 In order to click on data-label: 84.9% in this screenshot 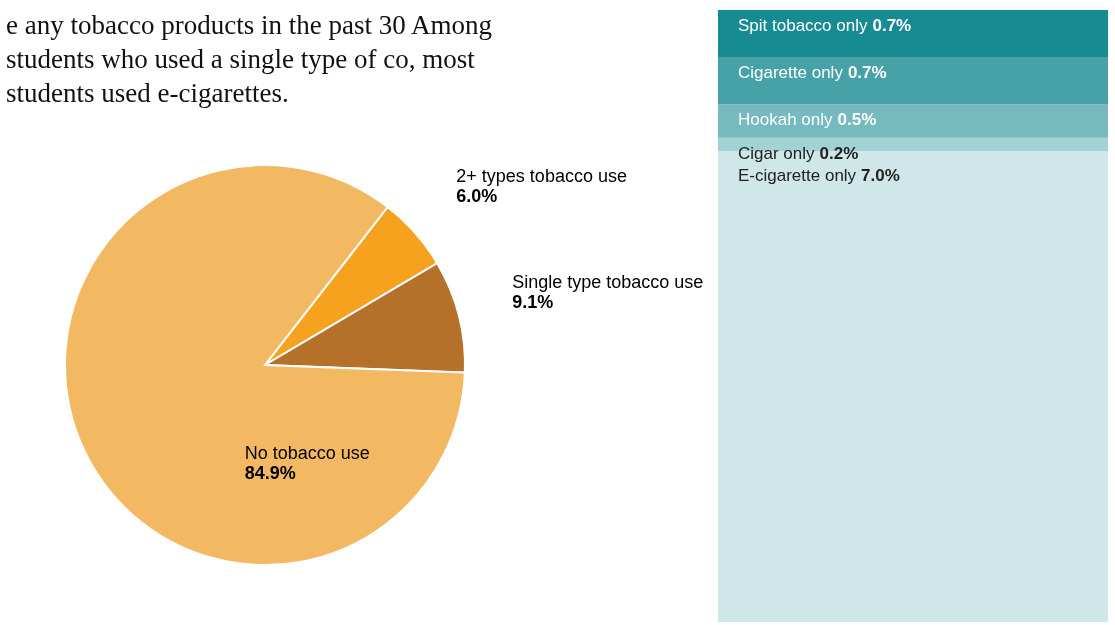, I will do `click(270, 473)`.